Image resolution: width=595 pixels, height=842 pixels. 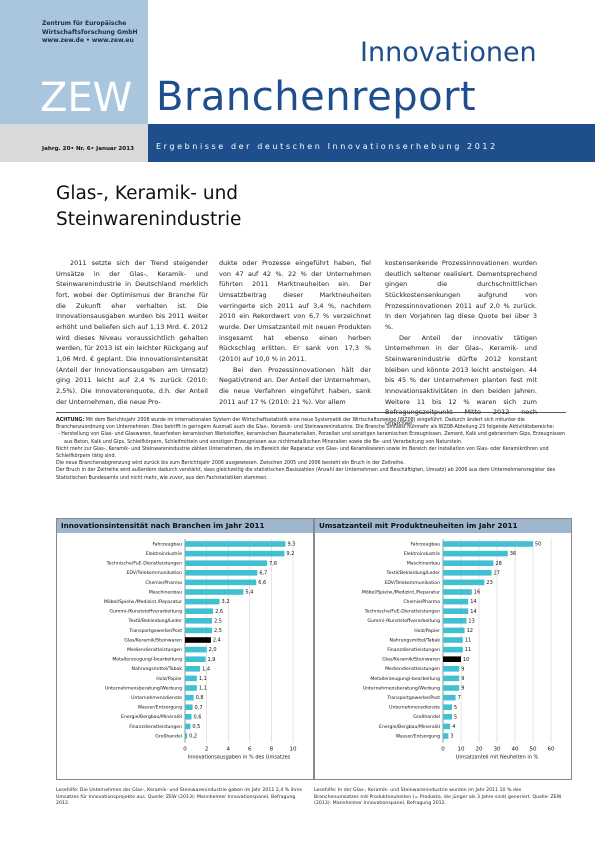 I want to click on institute-web: www.zew.de • www.zew.eu, so click(x=88, y=40).